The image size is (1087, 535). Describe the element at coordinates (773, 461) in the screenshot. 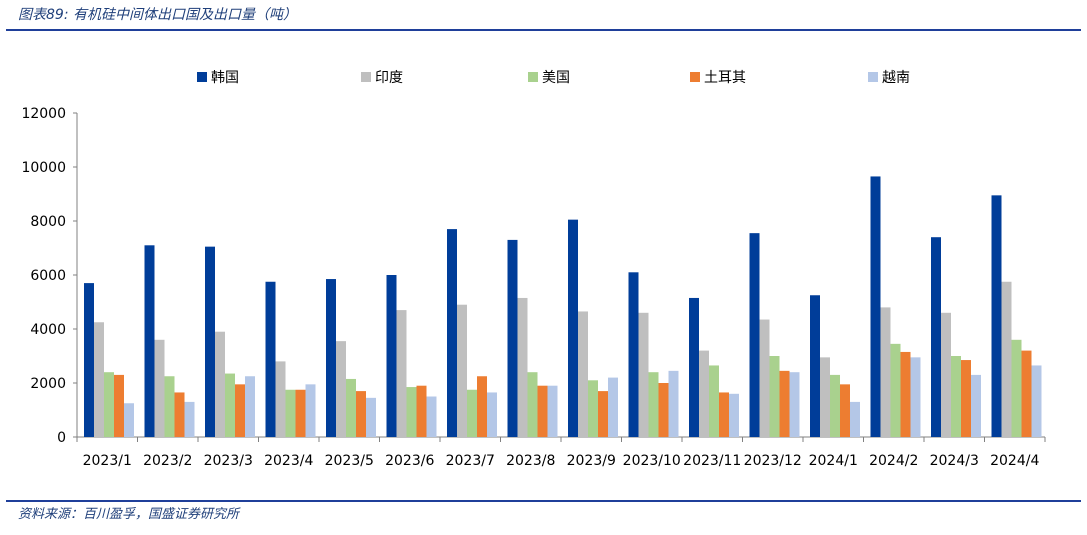

I see `x-tick-label: 2023/12` at that location.